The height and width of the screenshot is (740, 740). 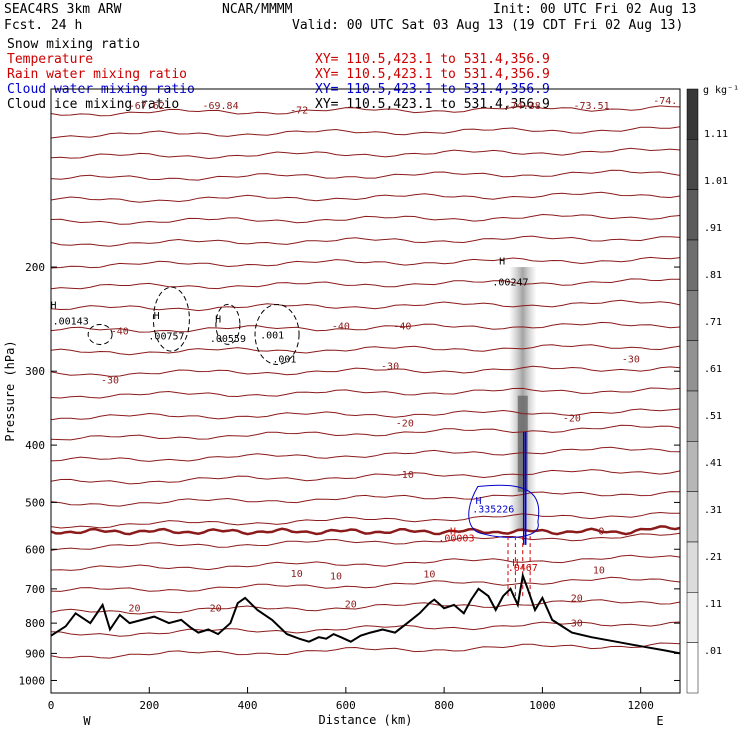 I want to click on contour-annotation: .00247, so click(x=510, y=283).